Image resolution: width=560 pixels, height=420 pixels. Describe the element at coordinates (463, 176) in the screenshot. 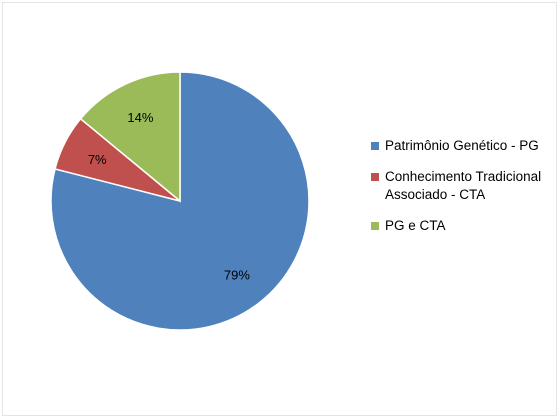

I see `legend-label-cta-line1: Conhecimento Tradicional` at that location.